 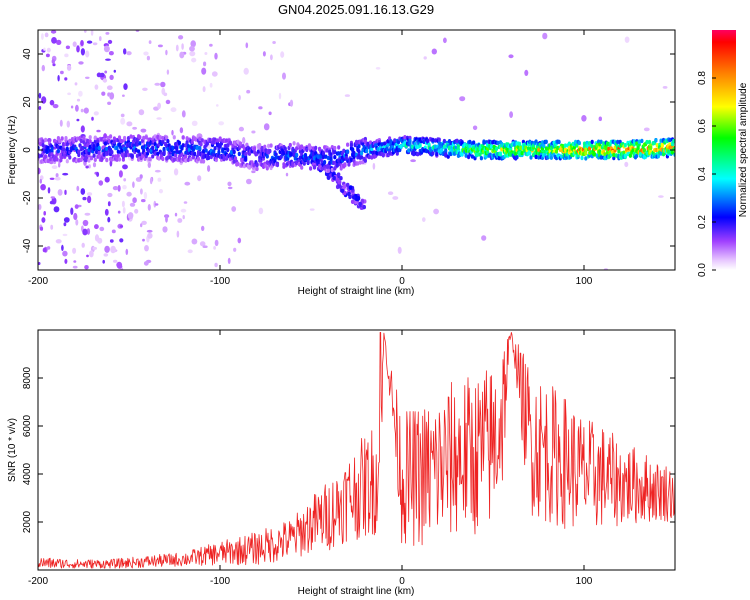 What do you see at coordinates (27, 150) in the screenshot?
I see `spectrogram-y-tick-label: 0` at bounding box center [27, 150].